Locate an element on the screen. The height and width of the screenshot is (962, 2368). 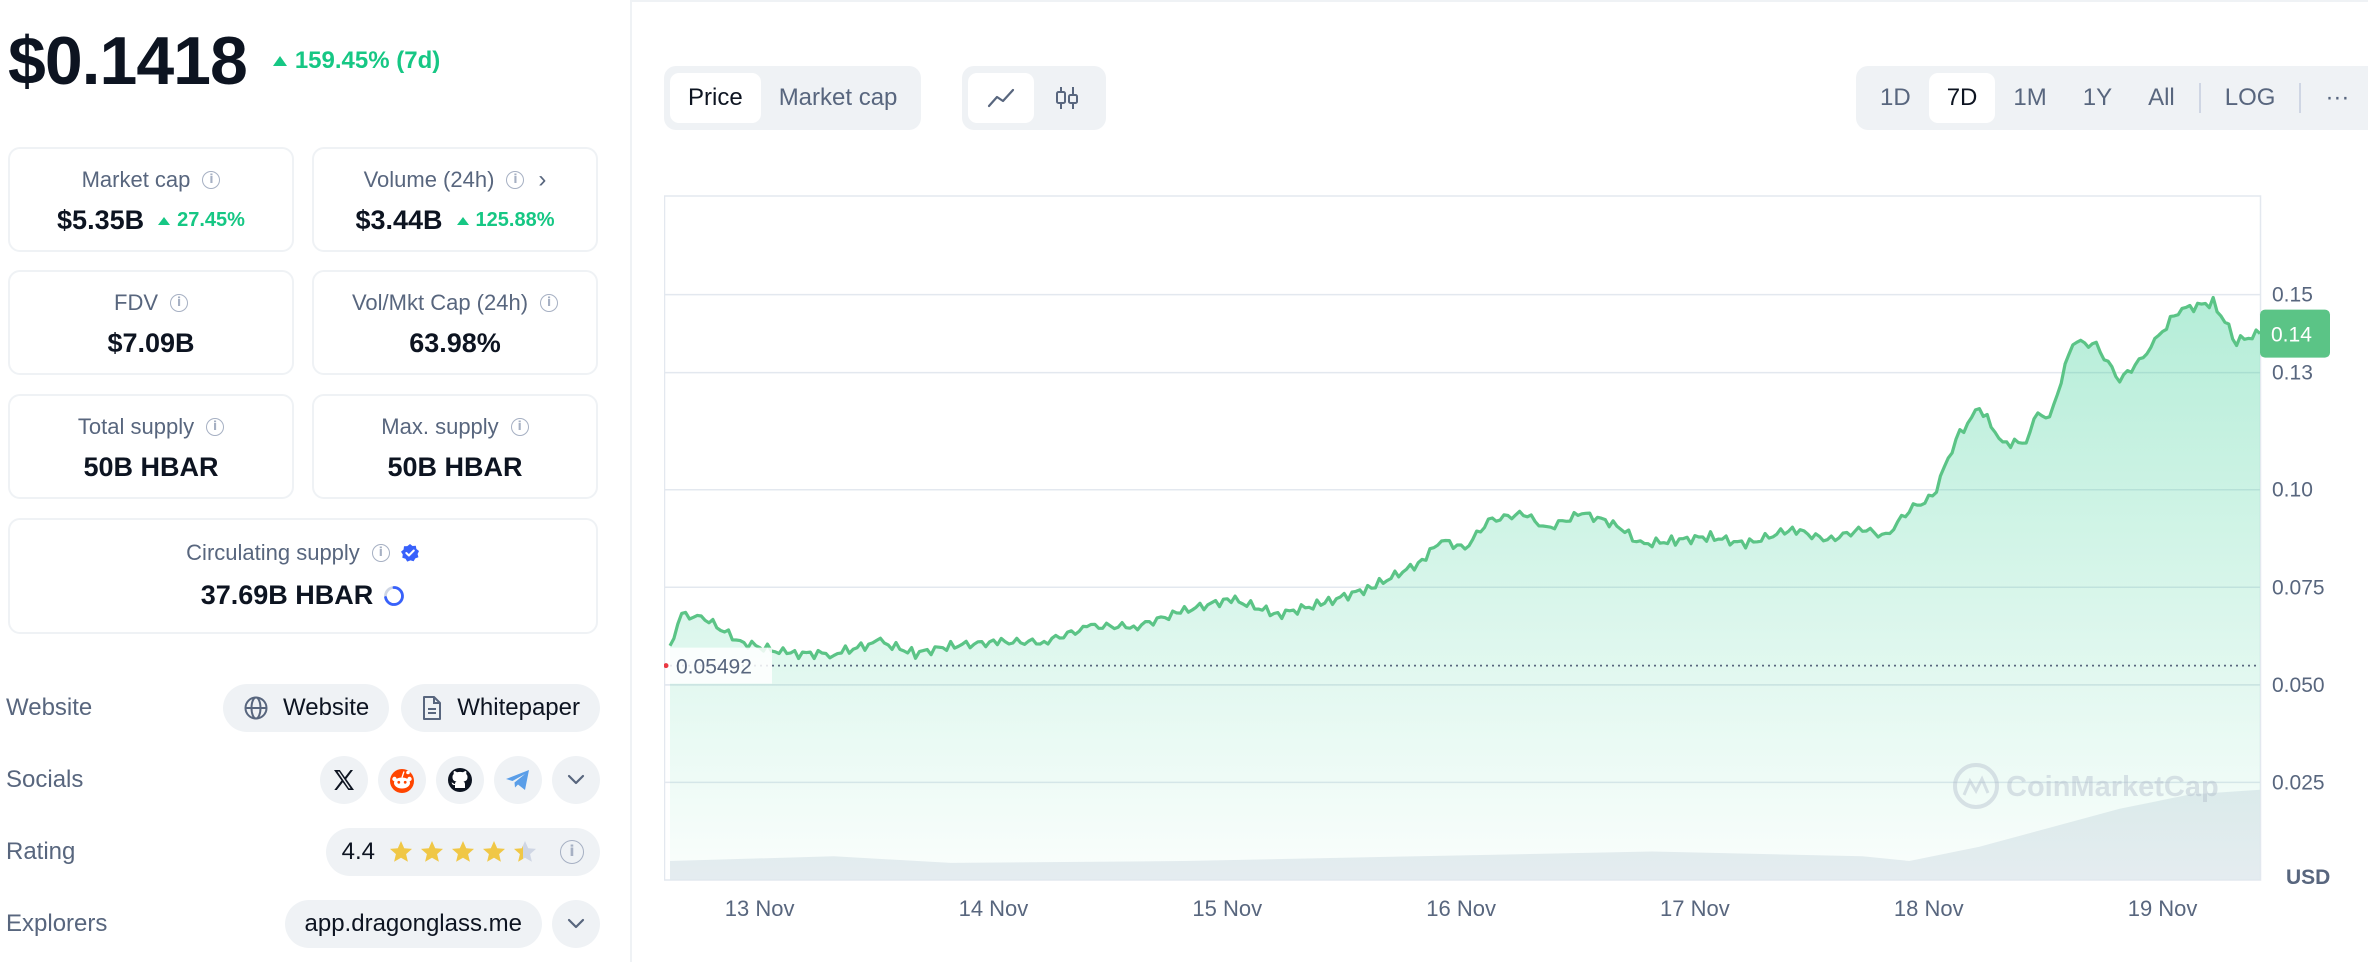
candlestick-icon is located at coordinates (1067, 98).